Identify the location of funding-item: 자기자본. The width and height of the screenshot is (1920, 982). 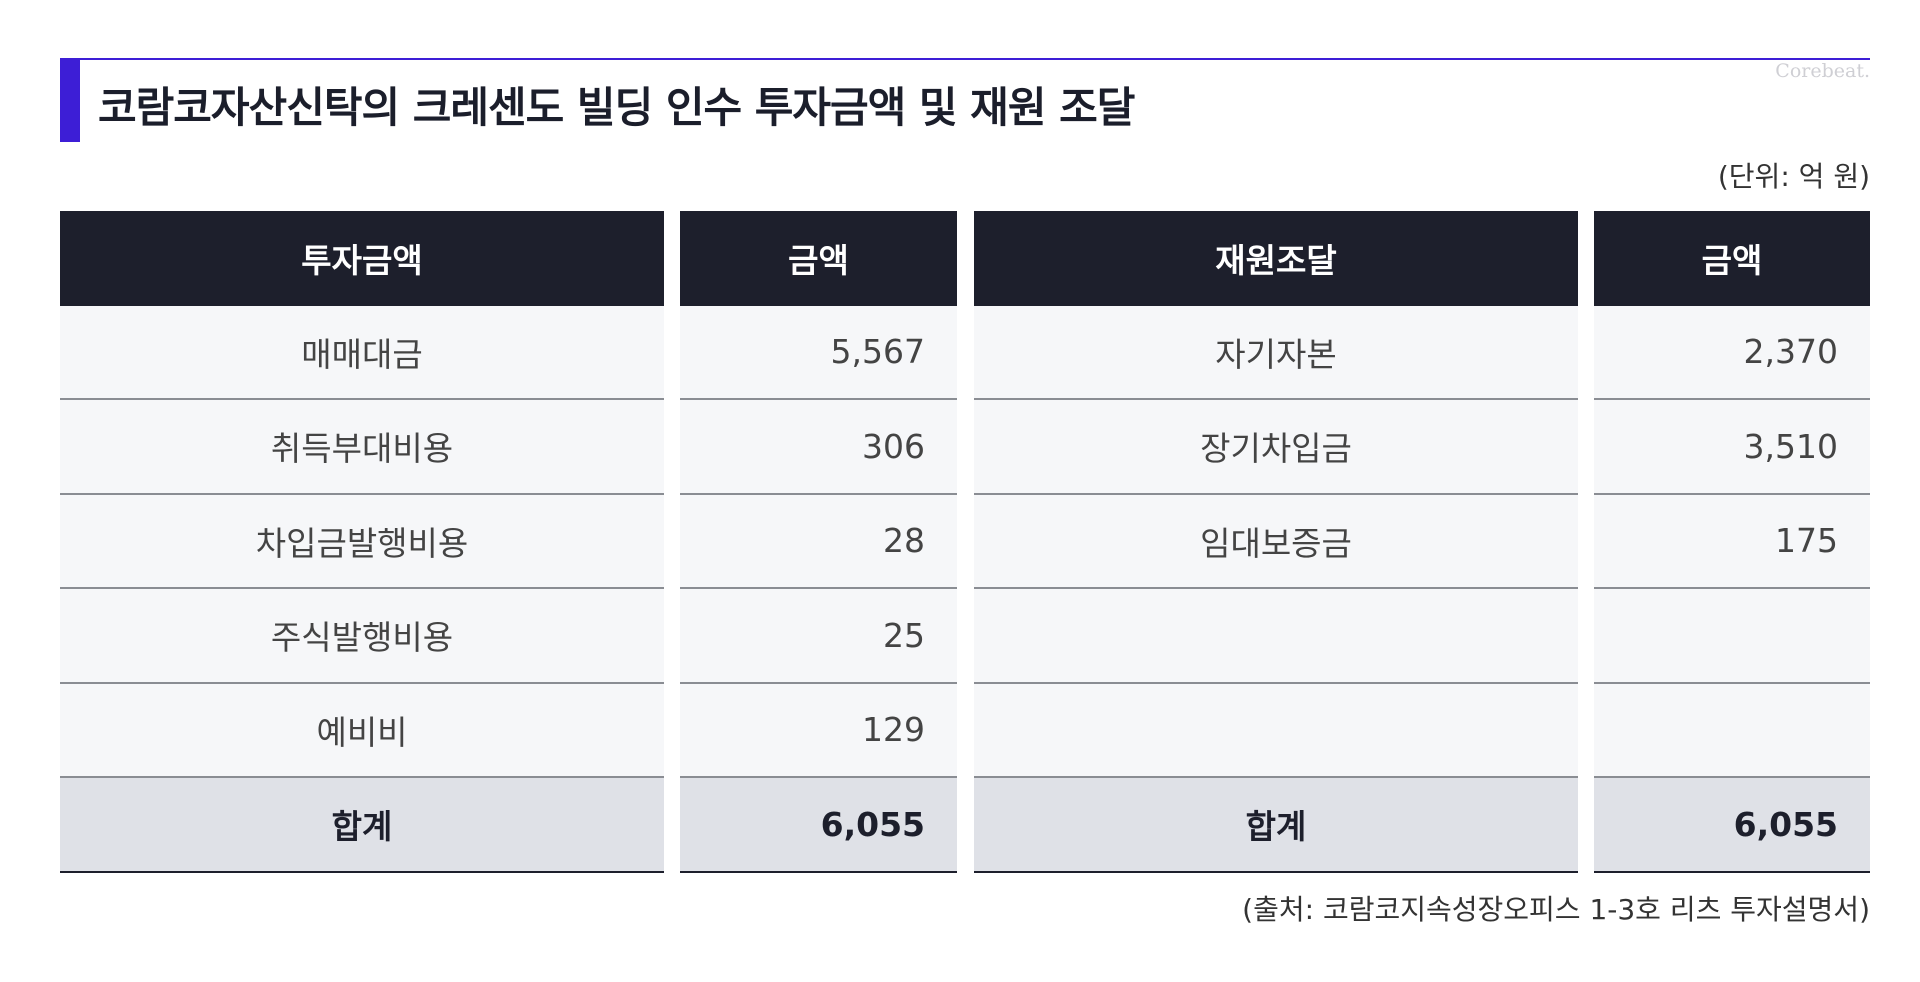
(1276, 352).